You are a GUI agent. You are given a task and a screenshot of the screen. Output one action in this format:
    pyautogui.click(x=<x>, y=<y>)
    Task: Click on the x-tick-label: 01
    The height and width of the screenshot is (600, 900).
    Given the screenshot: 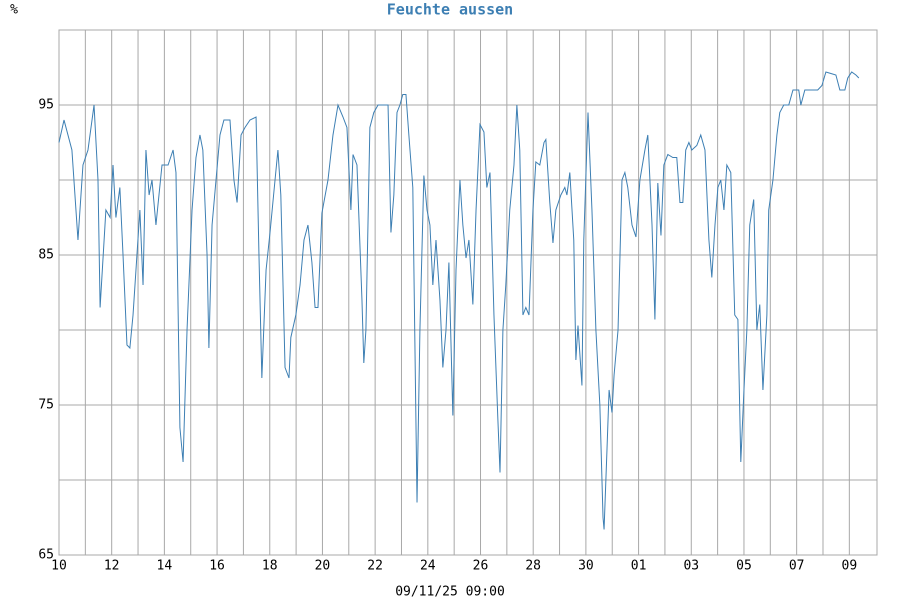 What is the action you would take?
    pyautogui.click(x=639, y=566)
    